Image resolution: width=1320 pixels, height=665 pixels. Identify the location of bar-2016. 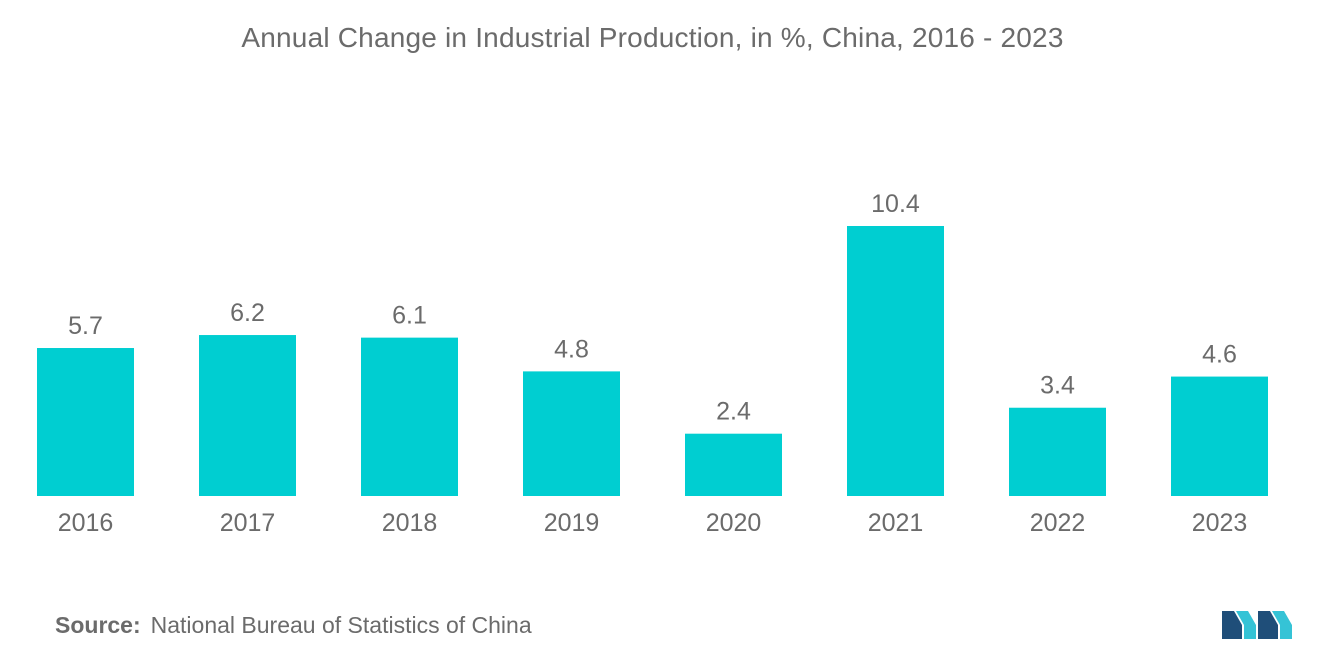
(85, 422).